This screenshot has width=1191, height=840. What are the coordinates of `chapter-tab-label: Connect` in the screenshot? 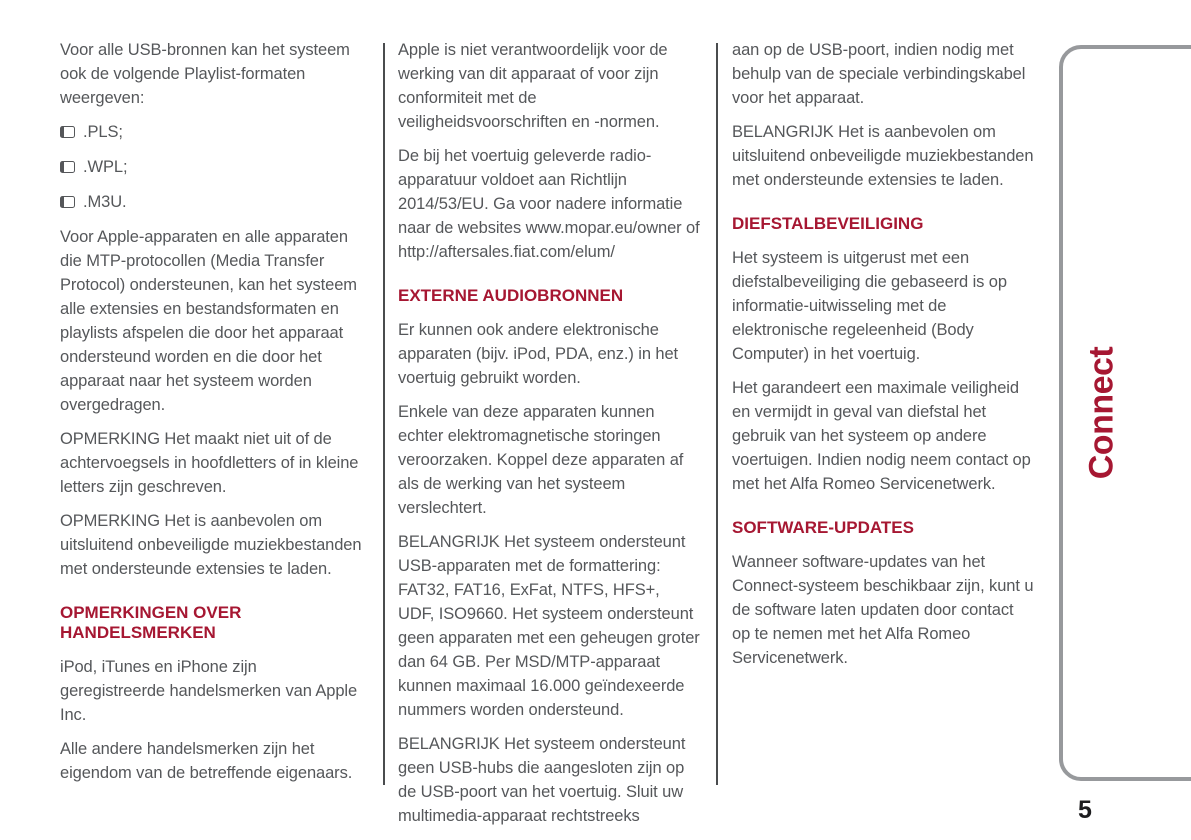 It's located at (1101, 413).